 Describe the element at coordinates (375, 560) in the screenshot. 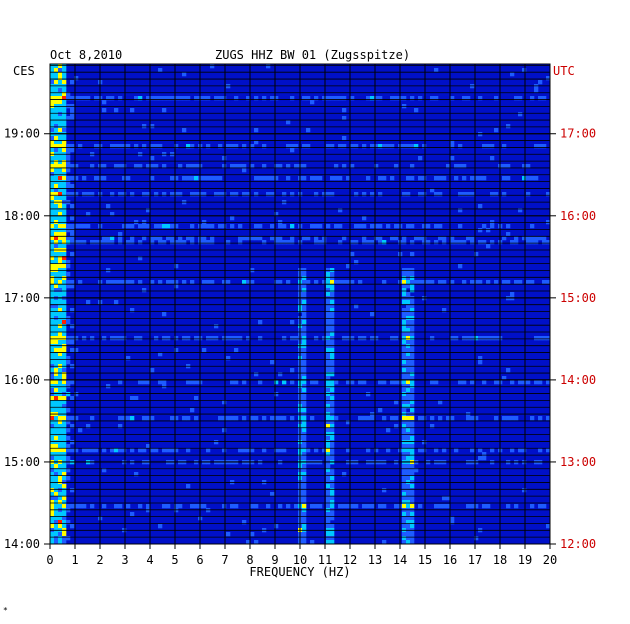

I see `x-tick-label: 13` at that location.